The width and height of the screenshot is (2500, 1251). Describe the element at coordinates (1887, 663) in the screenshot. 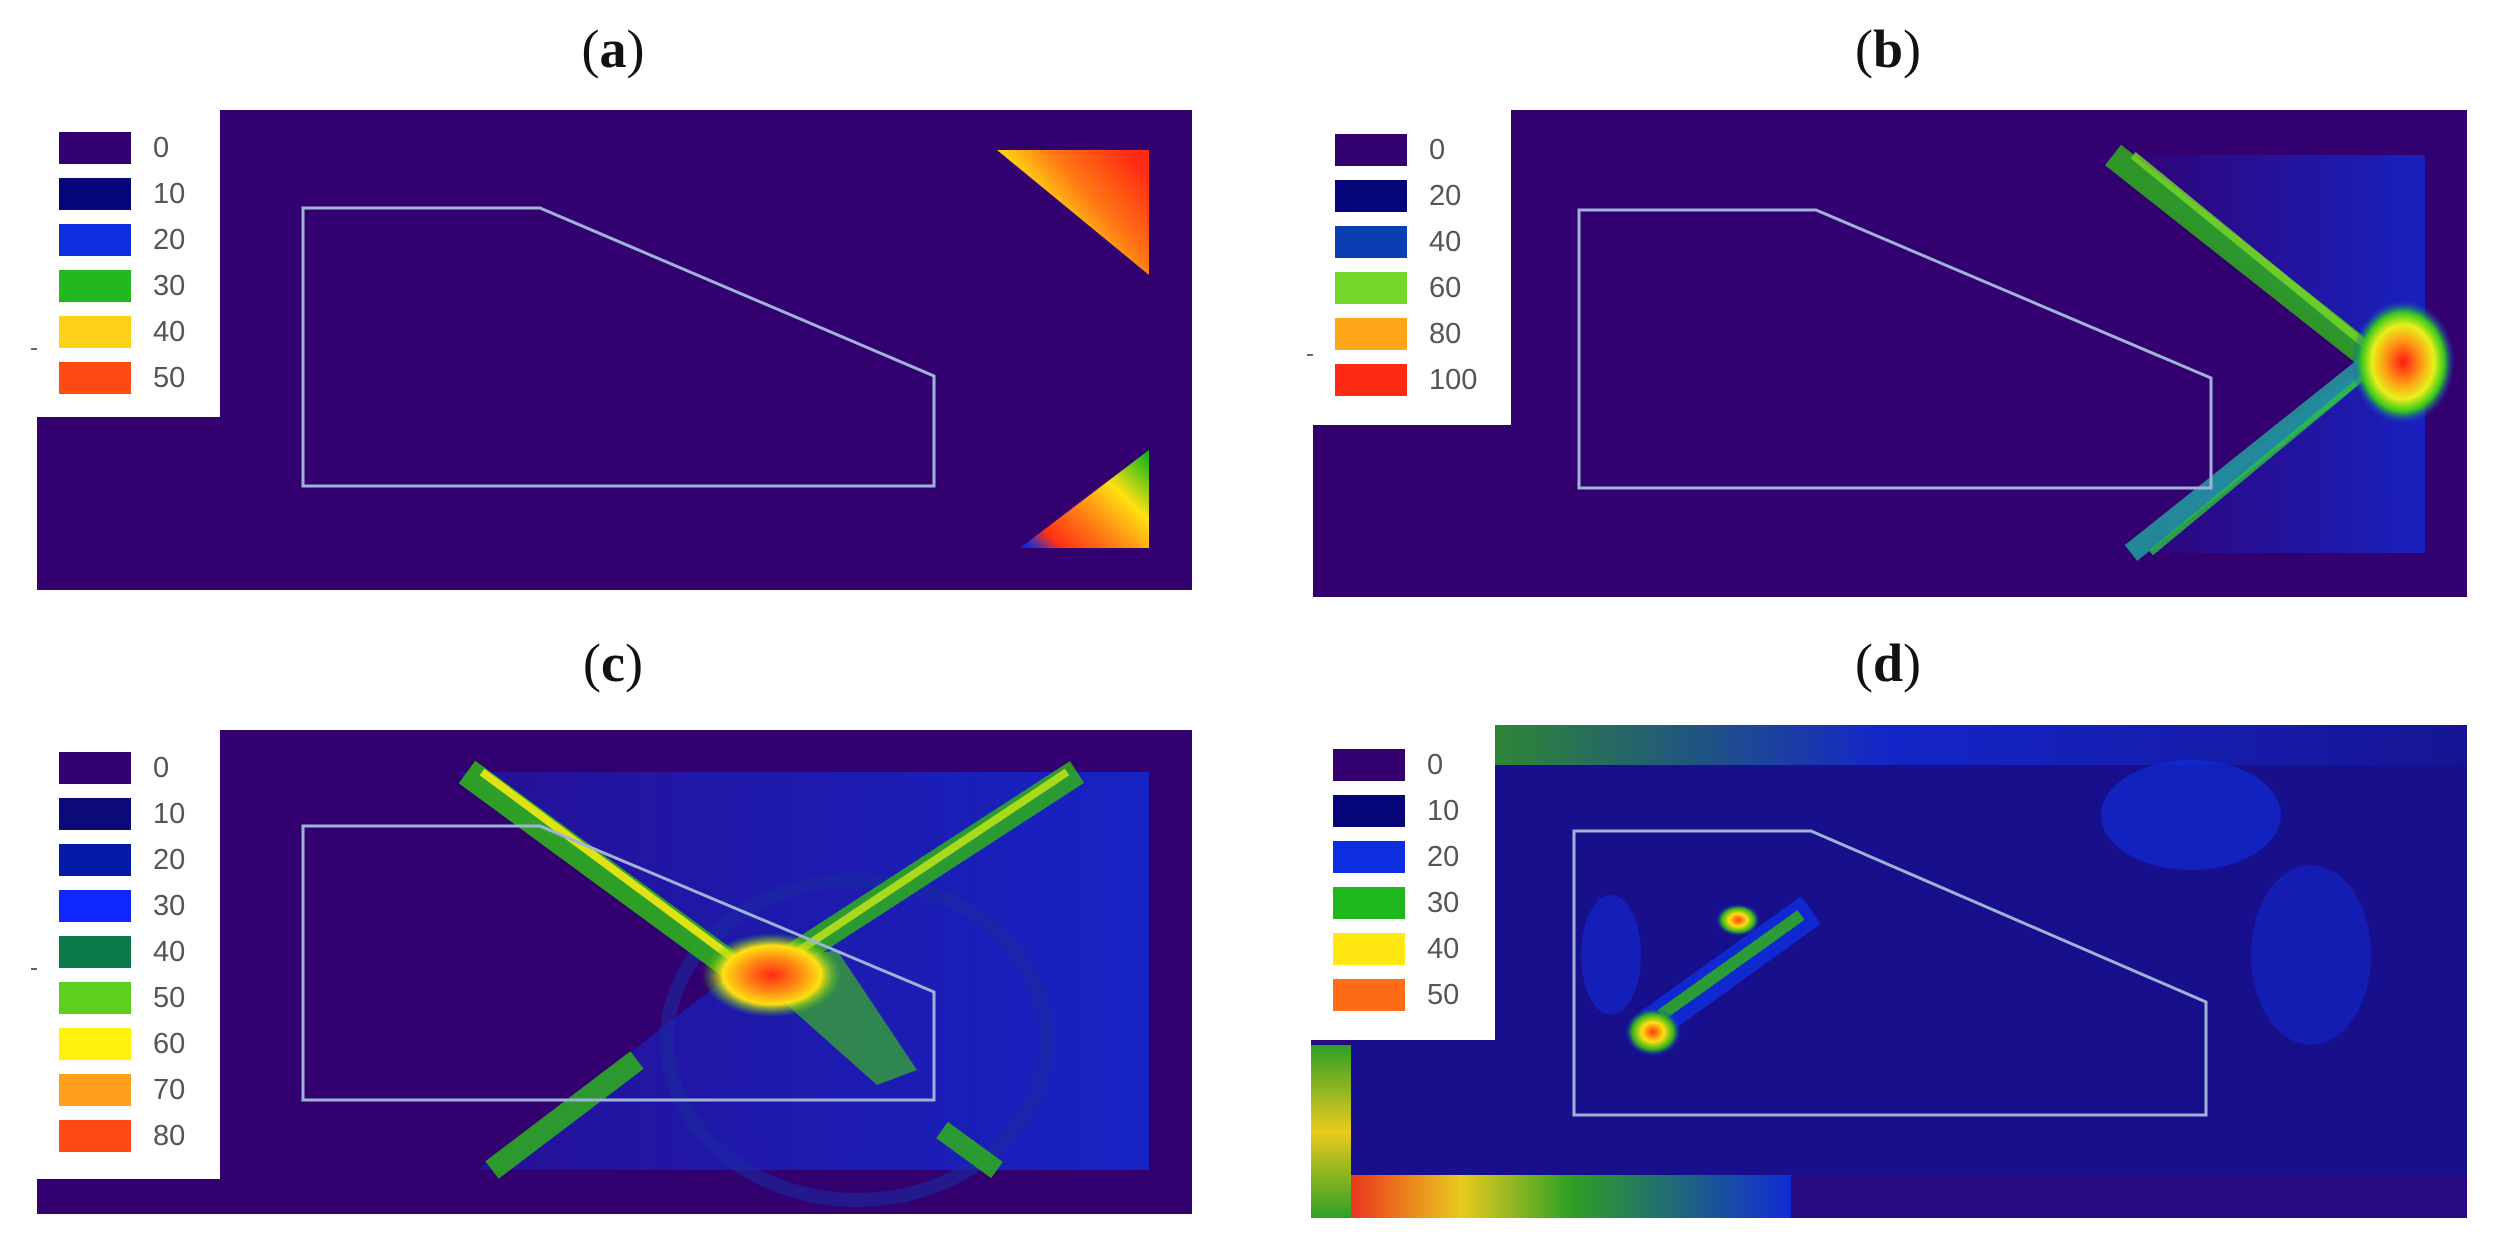

I see `panel-d-label: (d)` at that location.